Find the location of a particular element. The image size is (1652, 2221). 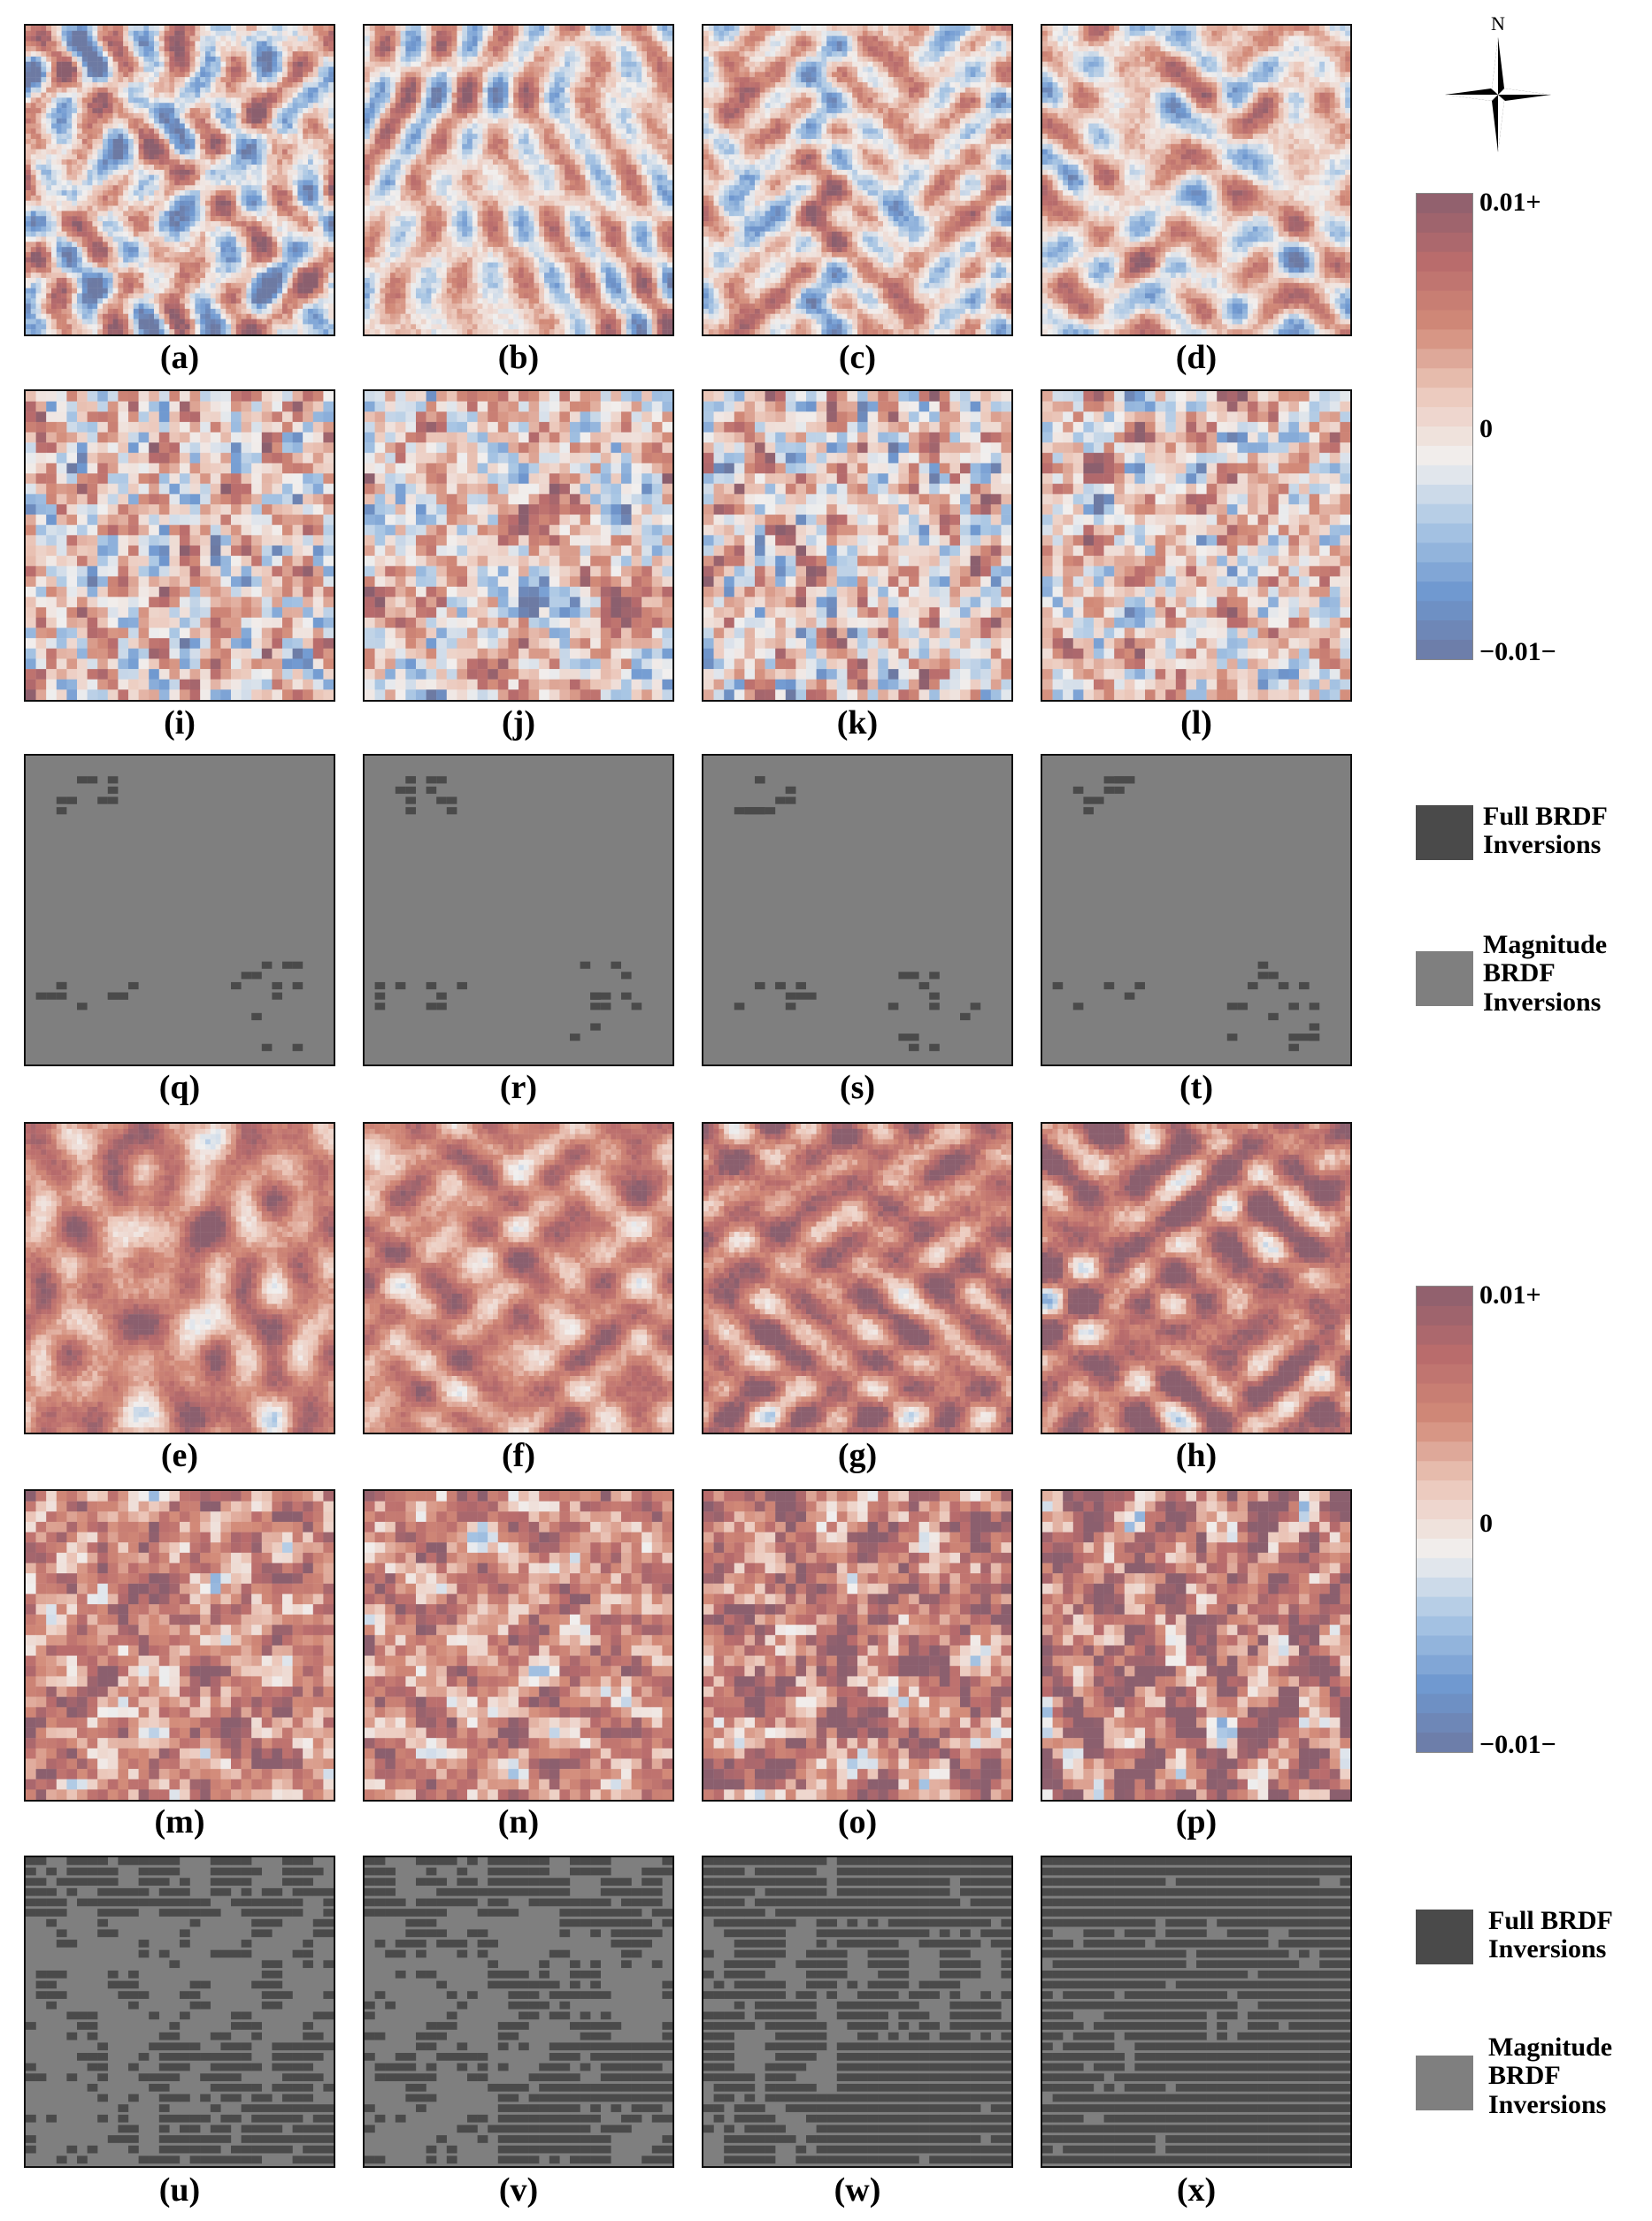

legend-top-magnitude-brdf-label: Magnitude BRDF Inversions is located at coordinates (1545, 973).